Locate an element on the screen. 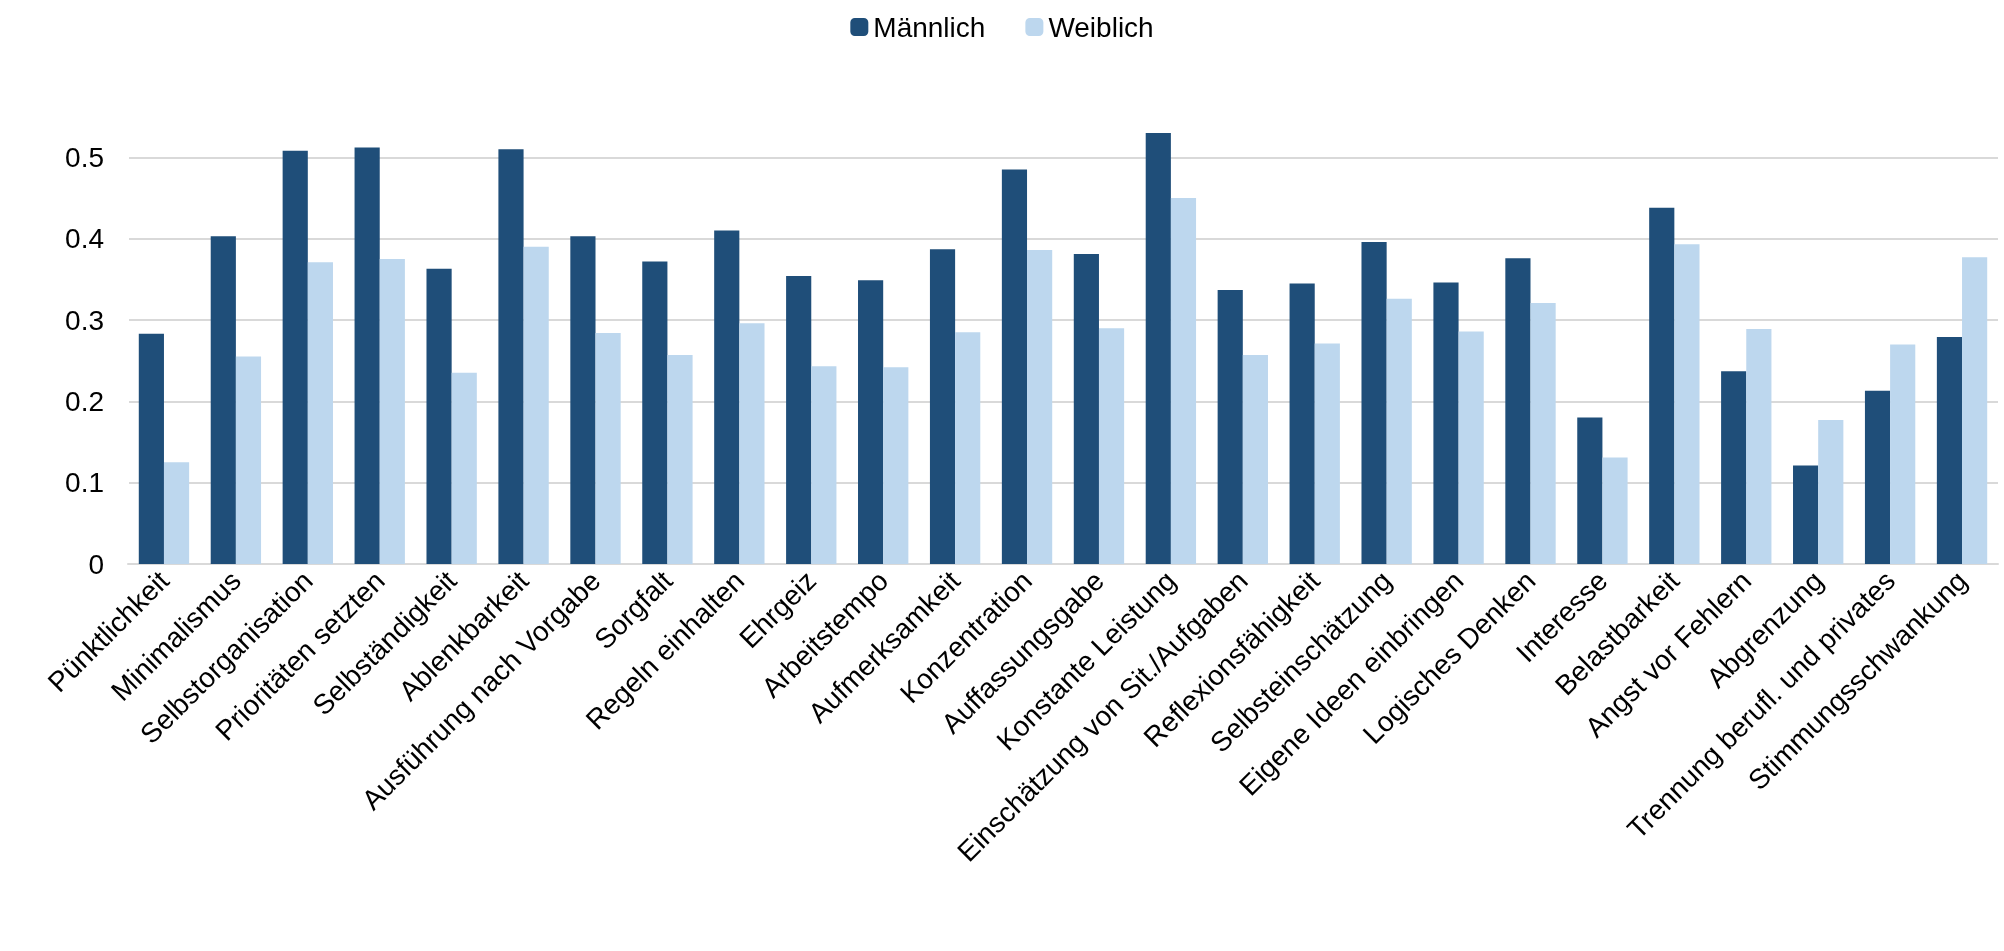  legend-label: Weiblich is located at coordinates (1101, 27).